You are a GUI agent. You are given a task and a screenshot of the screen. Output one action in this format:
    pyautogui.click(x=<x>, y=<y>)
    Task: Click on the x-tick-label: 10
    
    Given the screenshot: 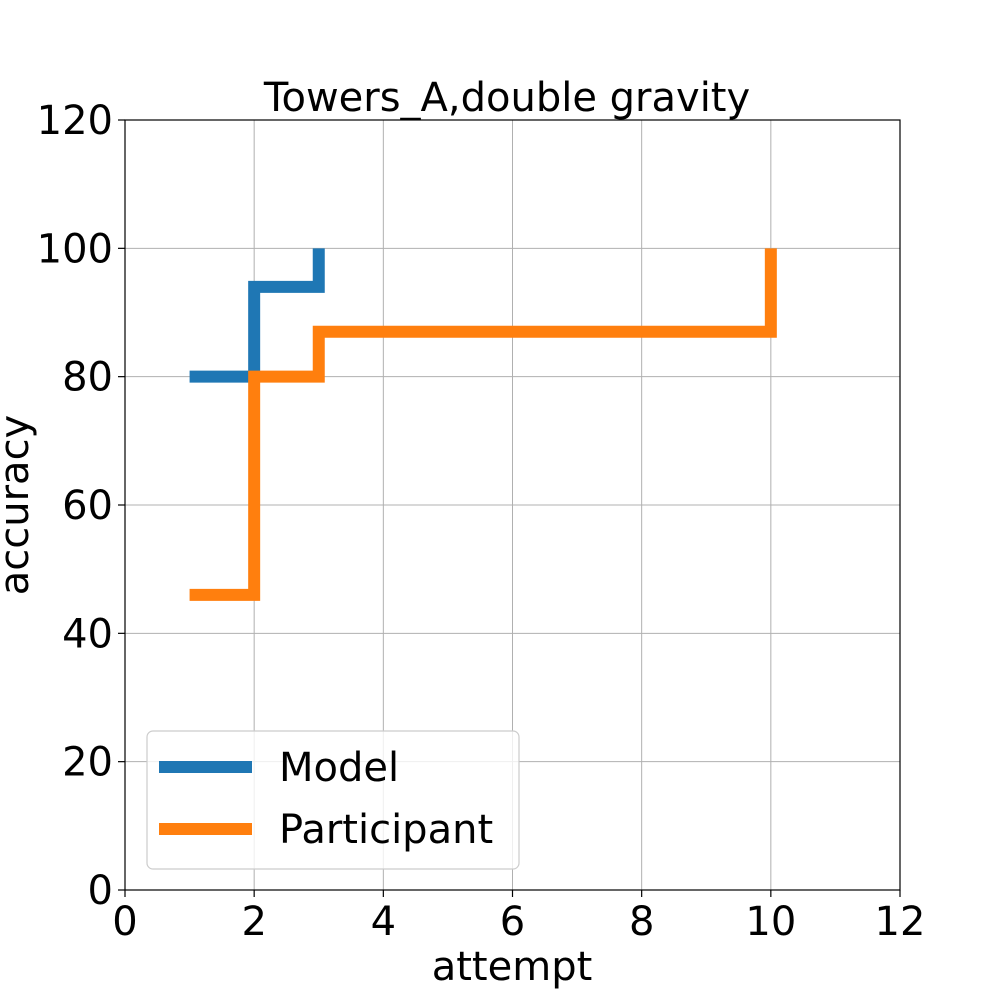 What is the action you would take?
    pyautogui.click(x=770, y=922)
    